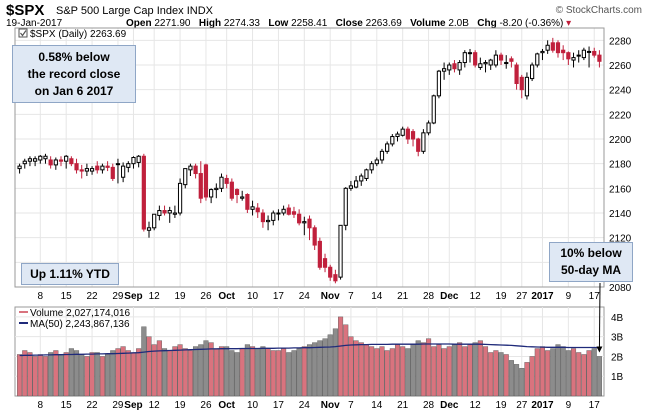 The width and height of the screenshot is (650, 415). Describe the element at coordinates (133, 296) in the screenshot. I see `price-x-tick-label: Sep` at that location.